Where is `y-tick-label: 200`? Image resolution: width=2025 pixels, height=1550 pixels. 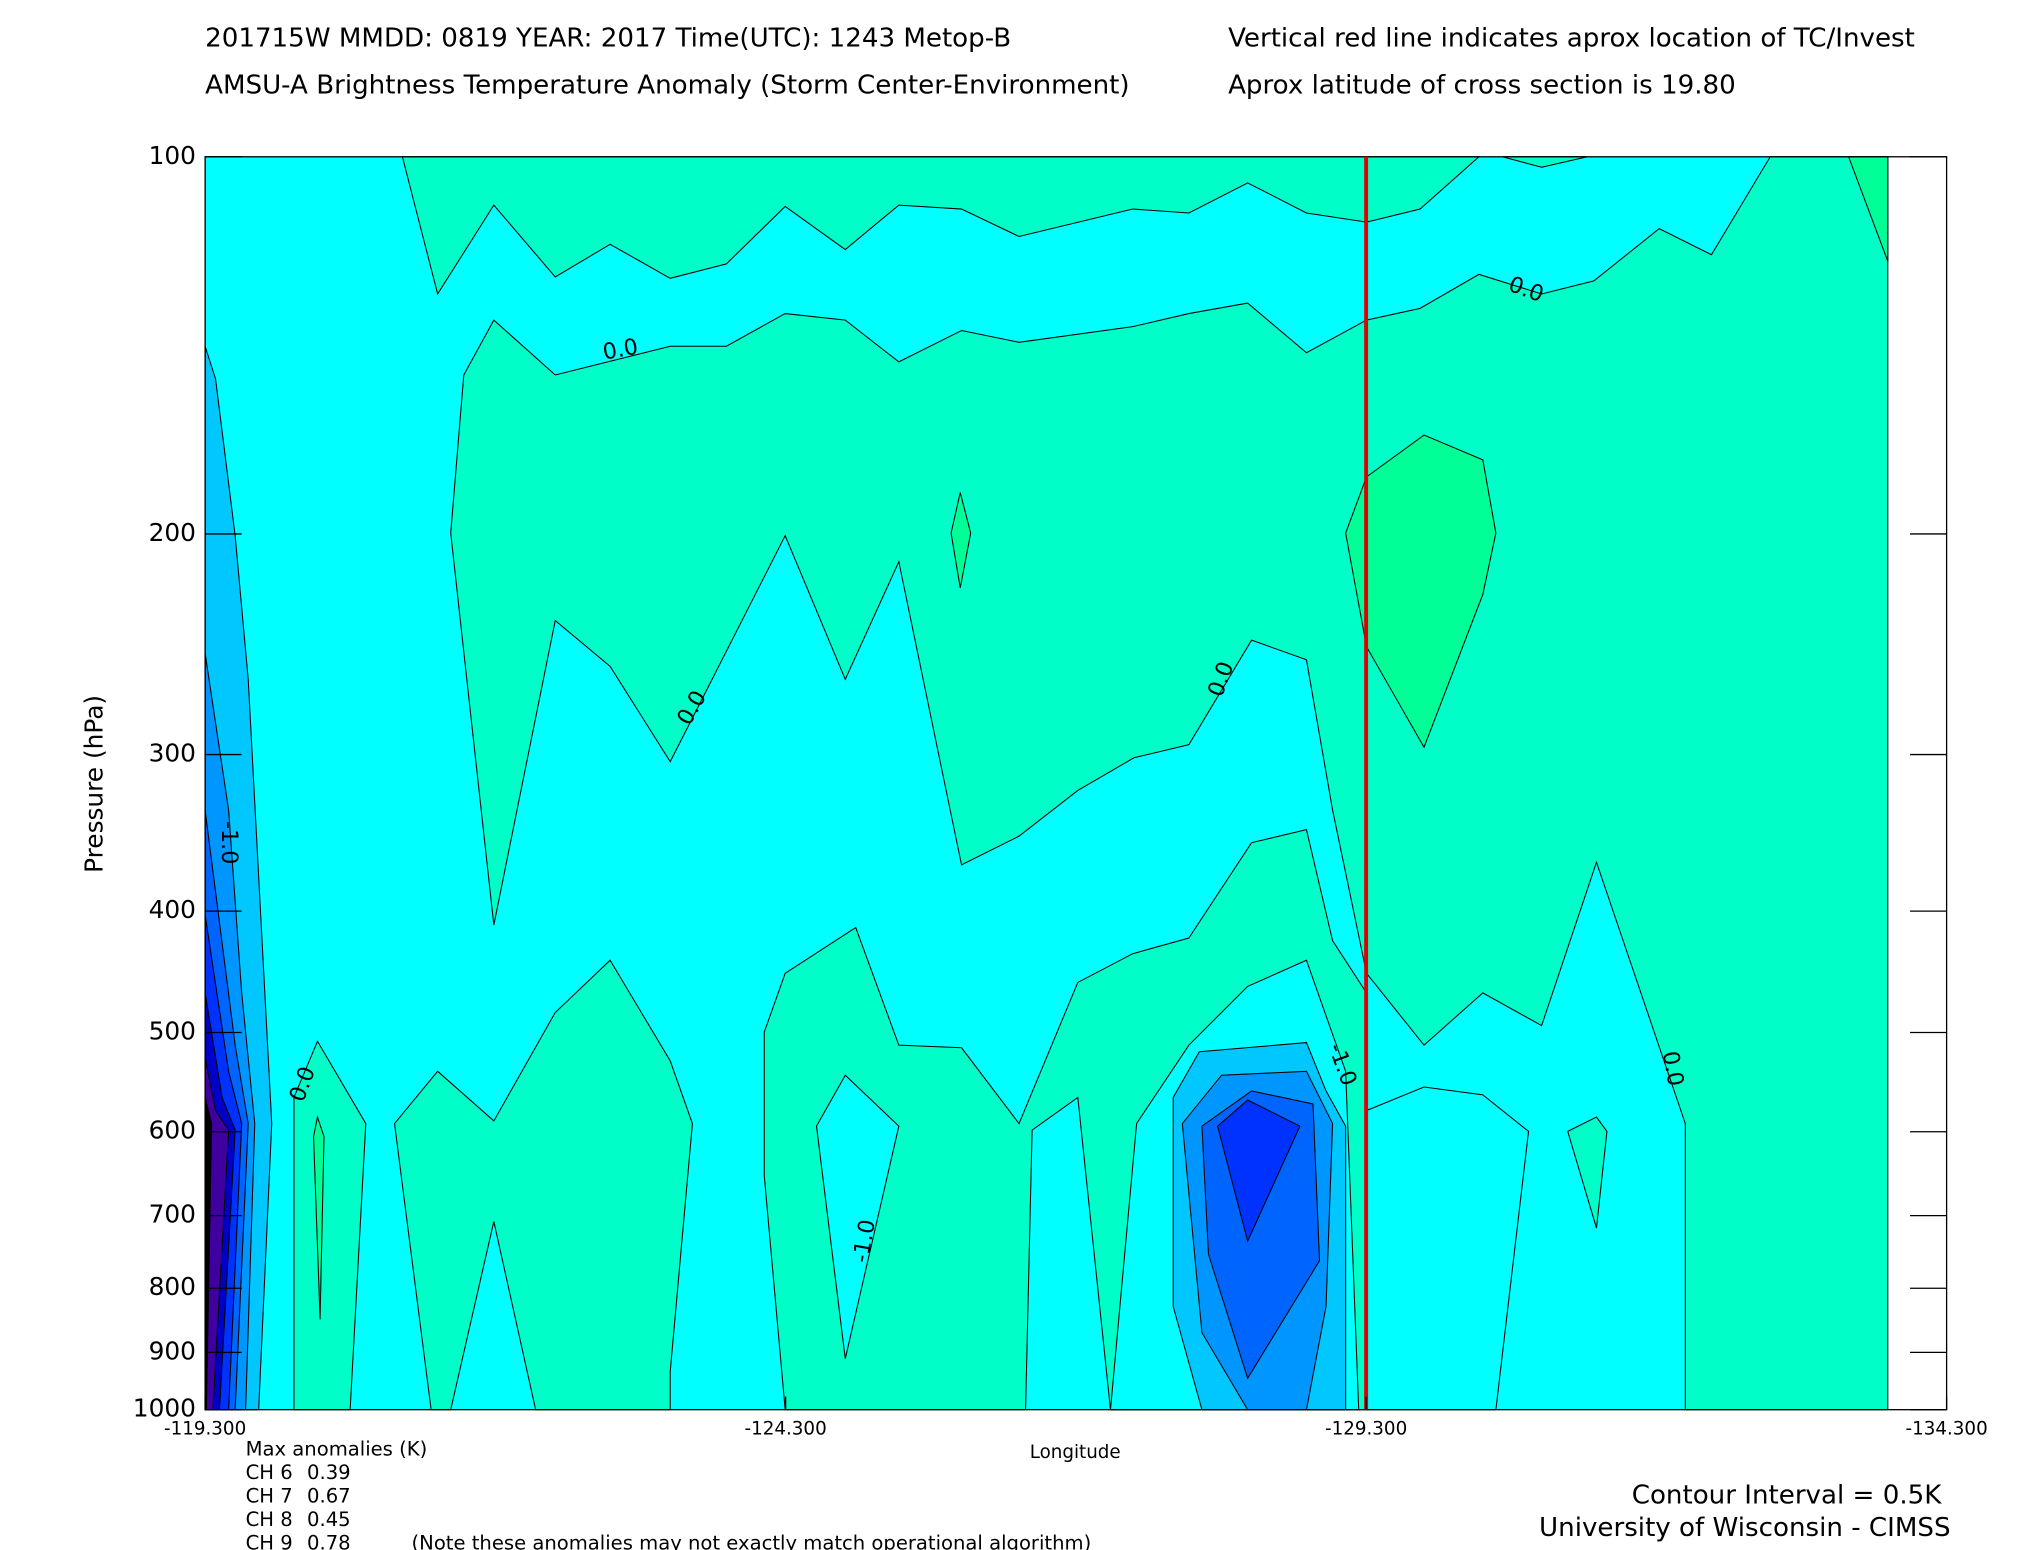 y-tick-label: 200 is located at coordinates (172, 532).